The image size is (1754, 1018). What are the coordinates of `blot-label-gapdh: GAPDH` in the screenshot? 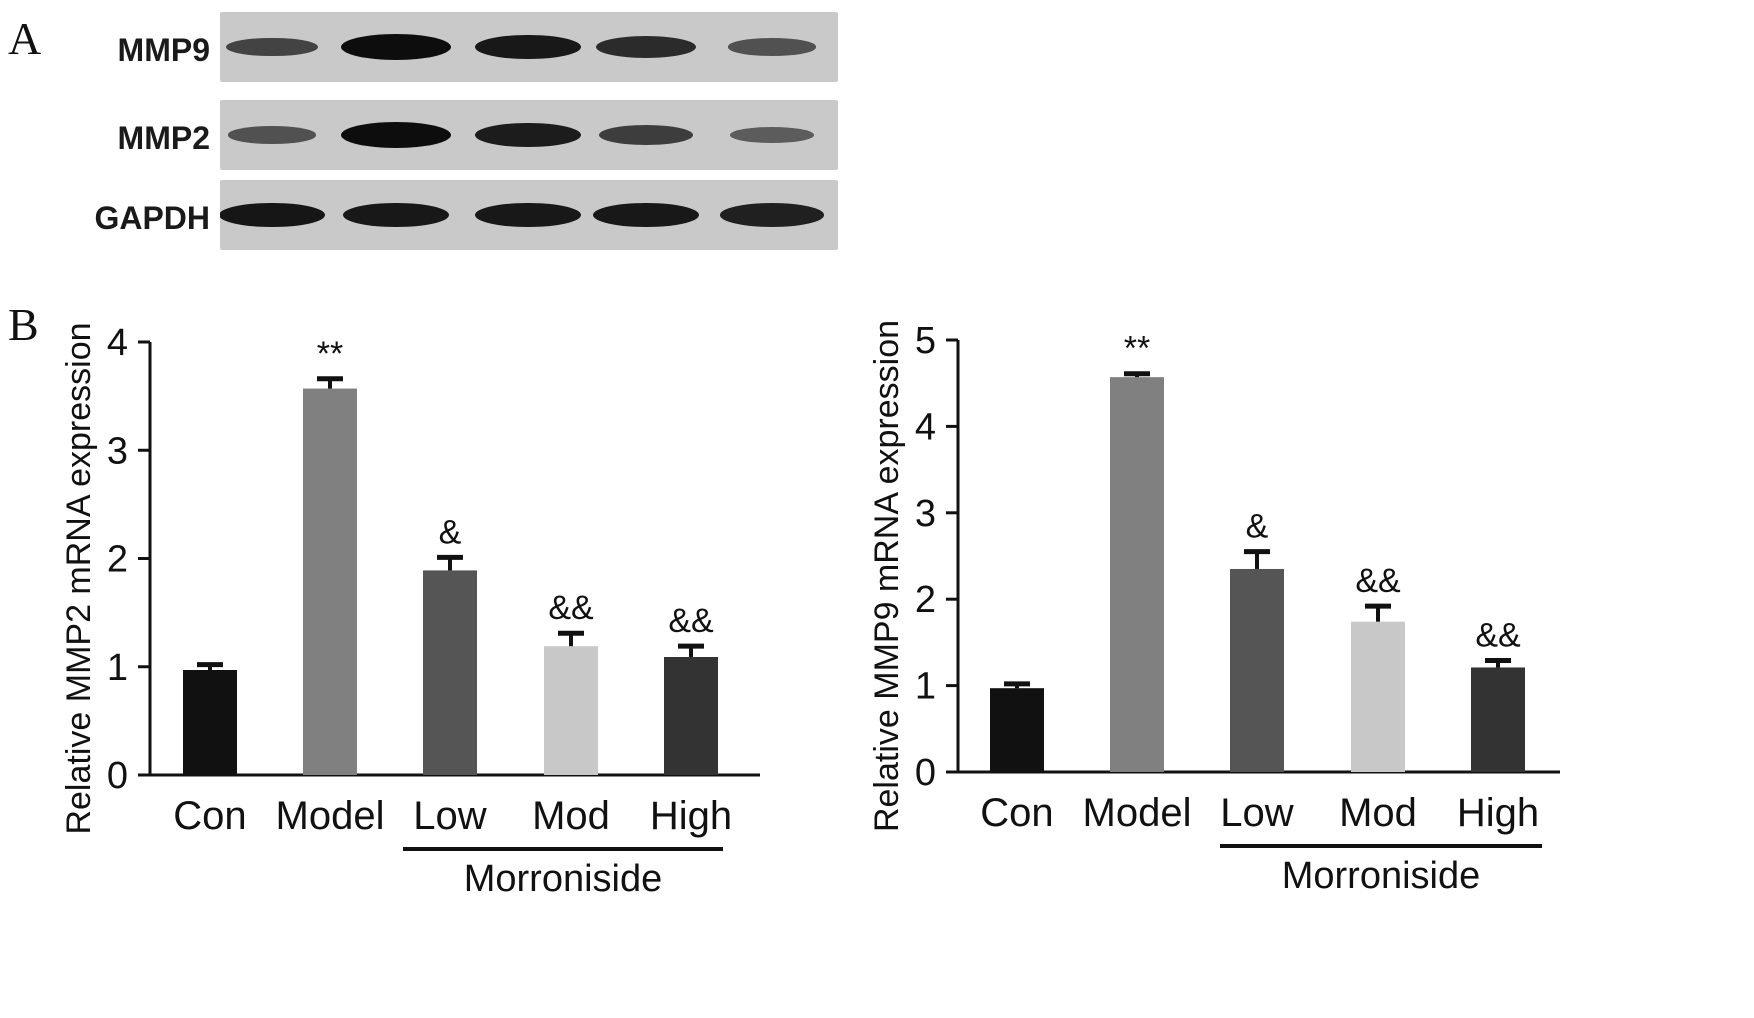 It's located at (152, 218).